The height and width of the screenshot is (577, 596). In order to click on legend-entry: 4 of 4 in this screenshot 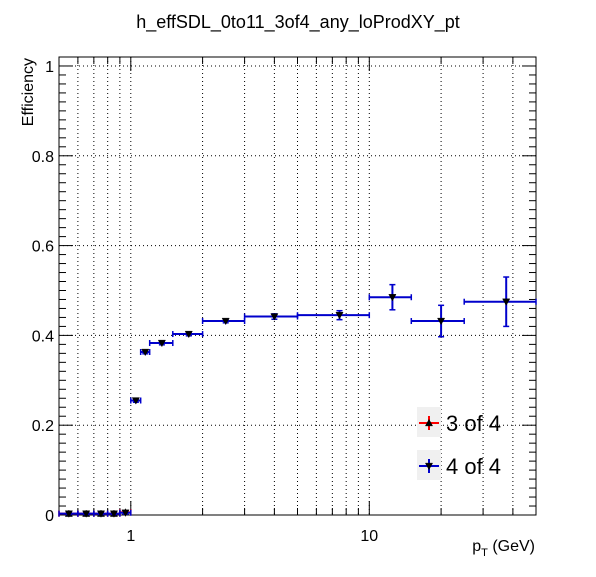, I will do `click(459, 465)`.